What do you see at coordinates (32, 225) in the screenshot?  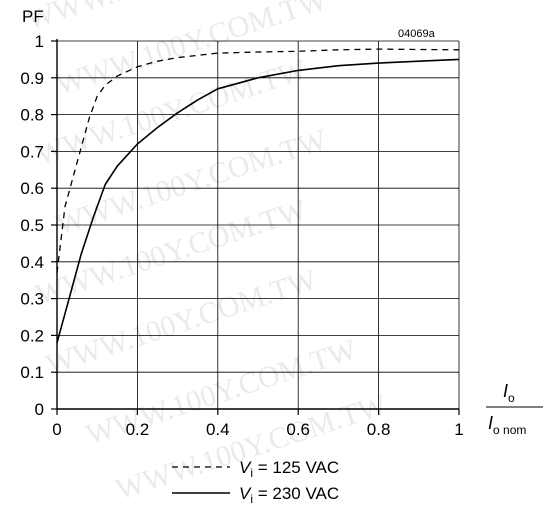 I see `y-tick-label: 0.5` at bounding box center [32, 225].